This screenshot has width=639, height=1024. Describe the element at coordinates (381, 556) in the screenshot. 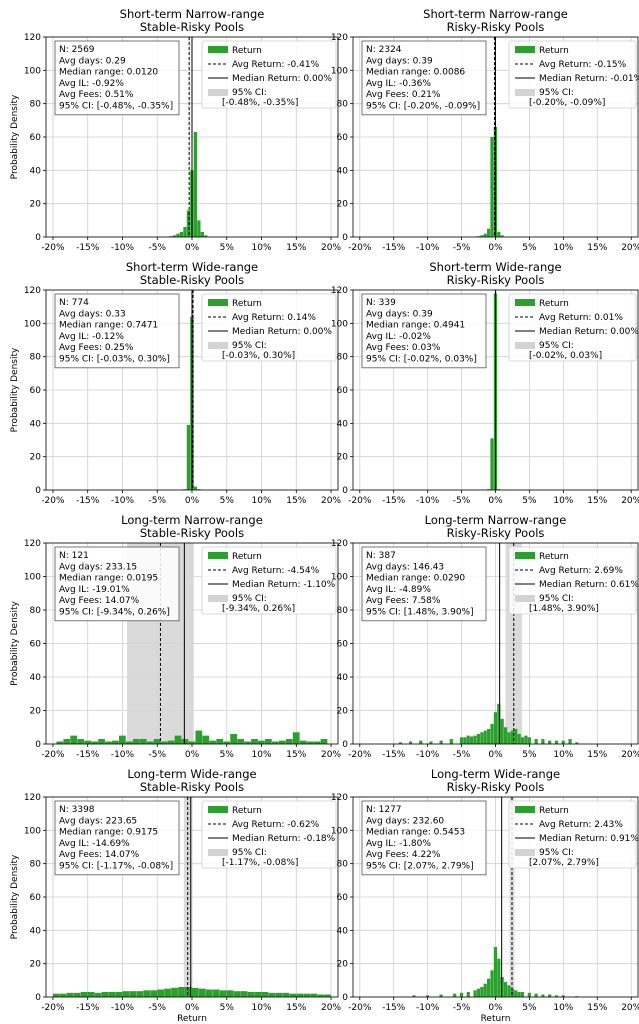

I see `stats-line: N: 387` at that location.